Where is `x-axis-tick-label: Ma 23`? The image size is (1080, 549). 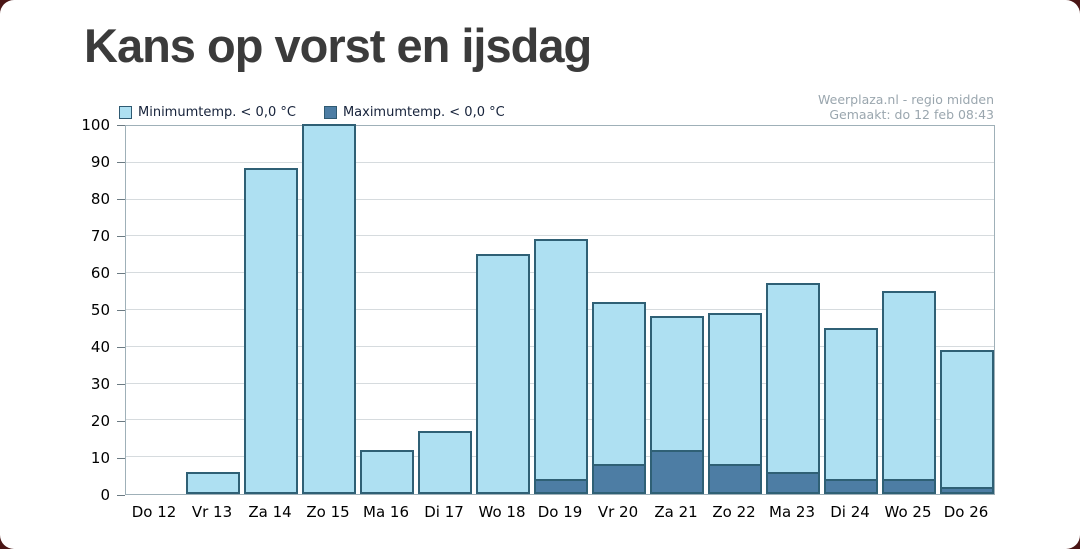
x-axis-tick-label: Ma 23 is located at coordinates (792, 512).